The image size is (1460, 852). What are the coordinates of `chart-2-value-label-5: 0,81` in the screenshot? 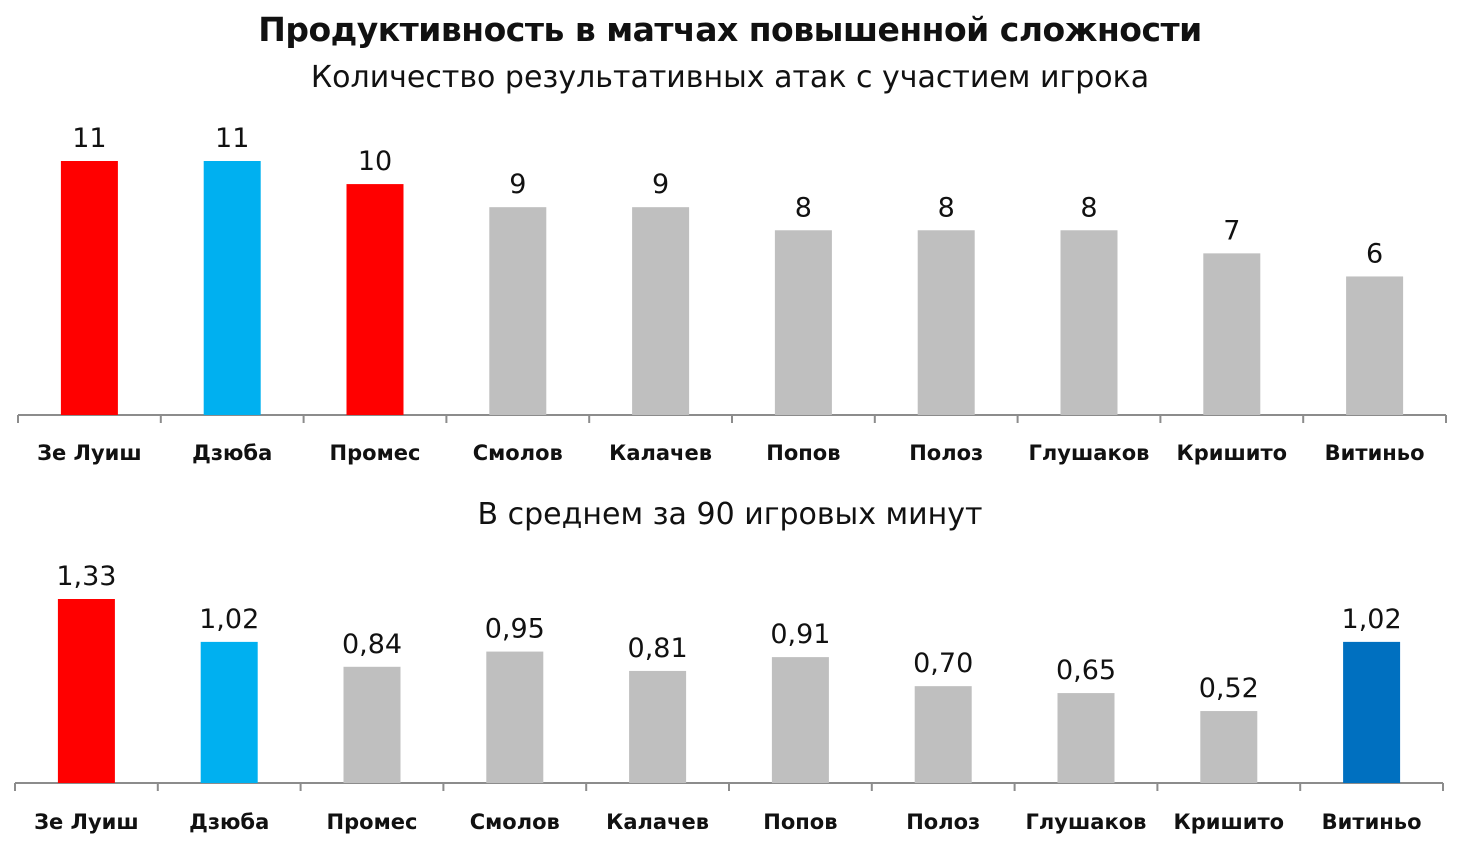 It's located at (658, 648).